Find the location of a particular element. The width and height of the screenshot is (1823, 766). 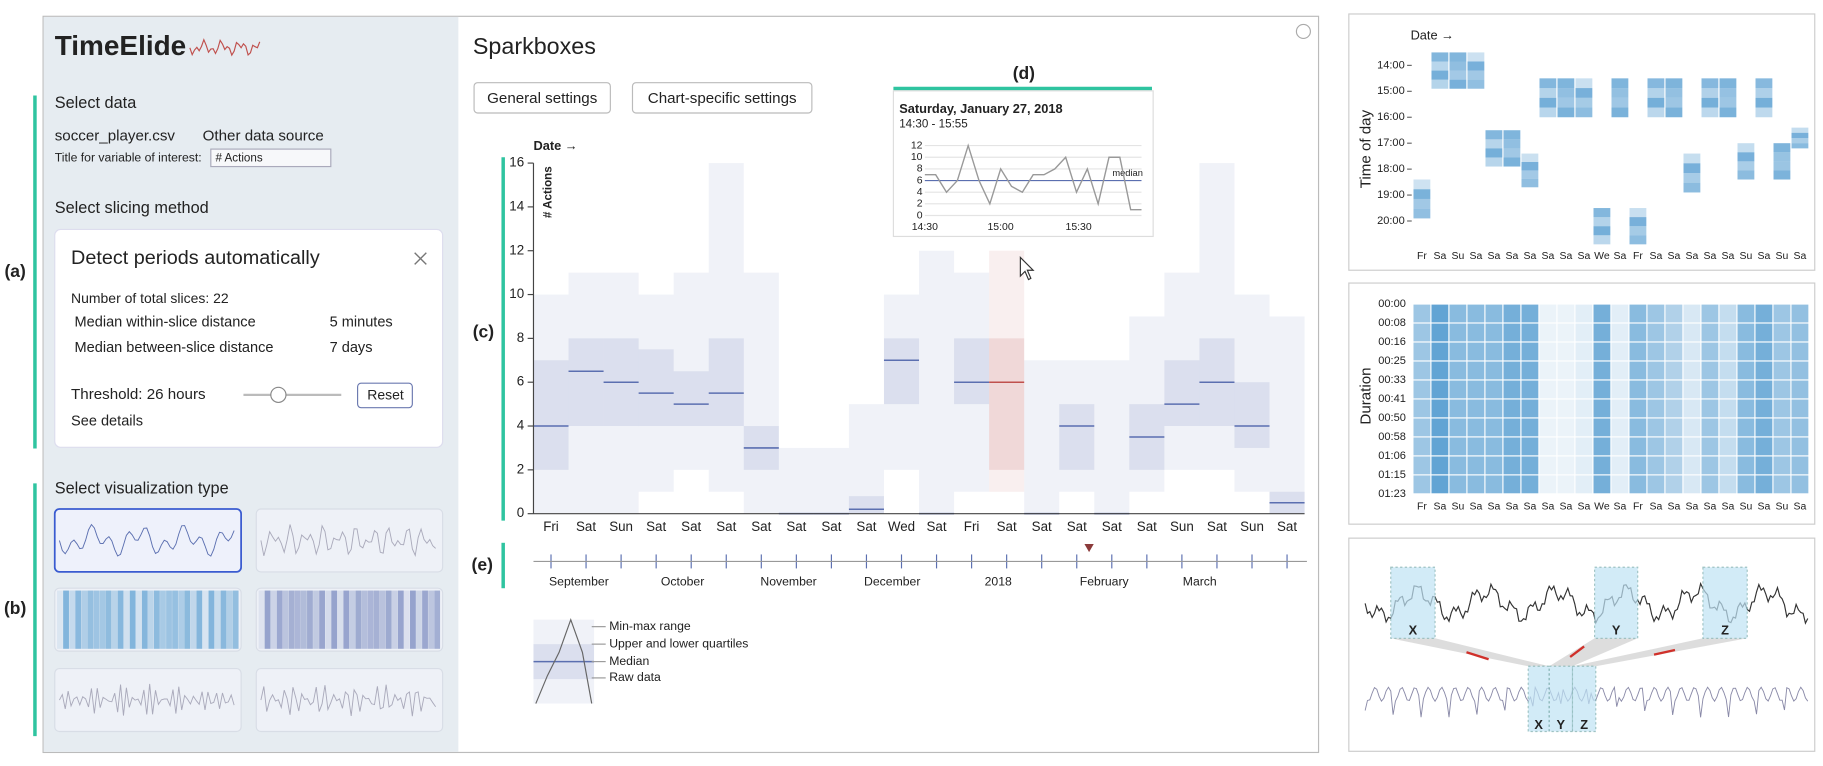

x-tick-label: Fri is located at coordinates (972, 526).